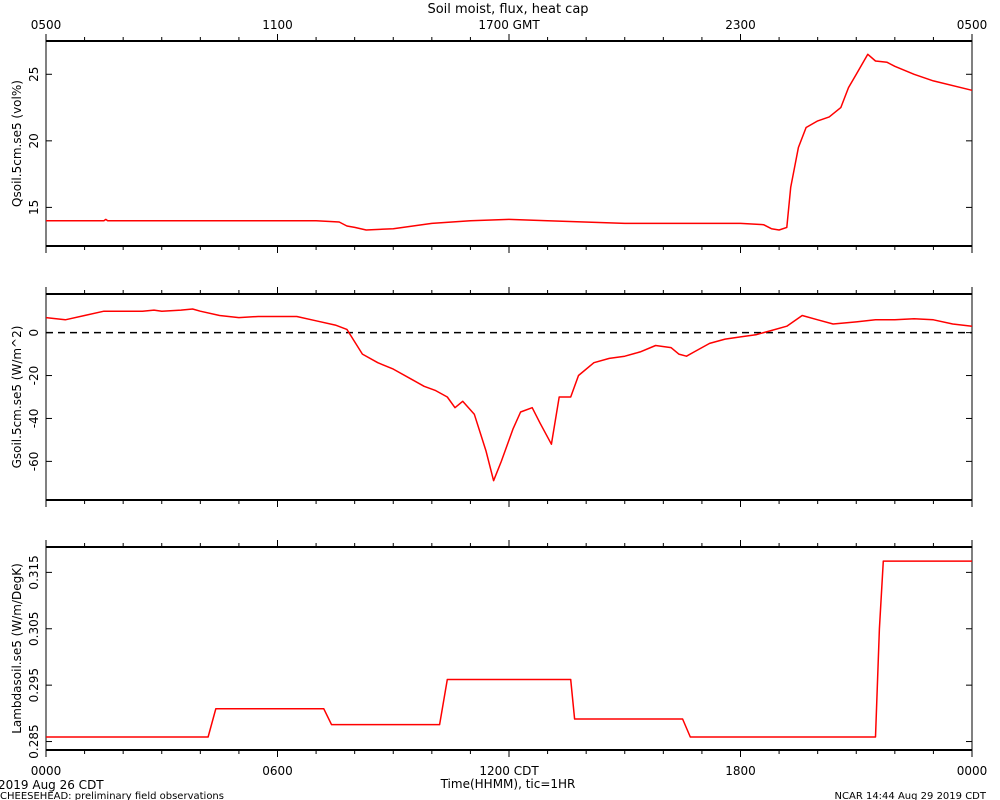  I want to click on top-time-axis: 0500 1100 1700 GMT 2300 0500, so click(509, 25).